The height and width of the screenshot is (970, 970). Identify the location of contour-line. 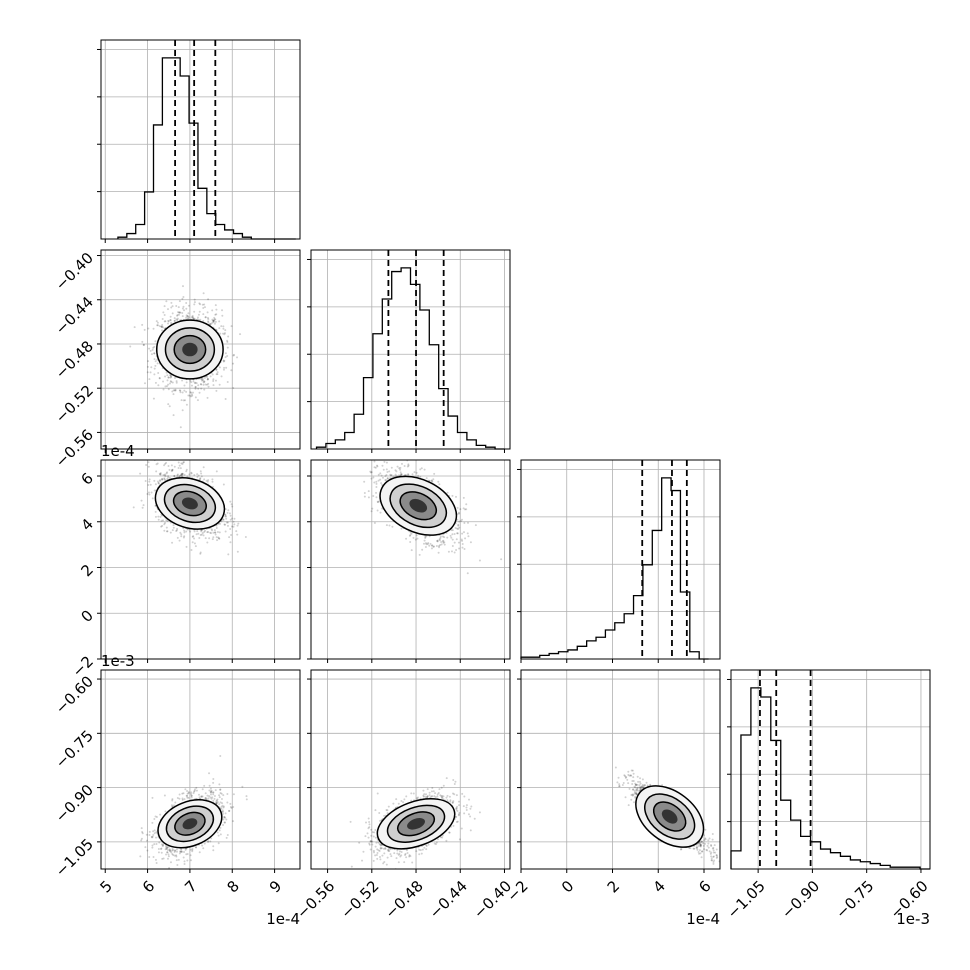
(418, 506).